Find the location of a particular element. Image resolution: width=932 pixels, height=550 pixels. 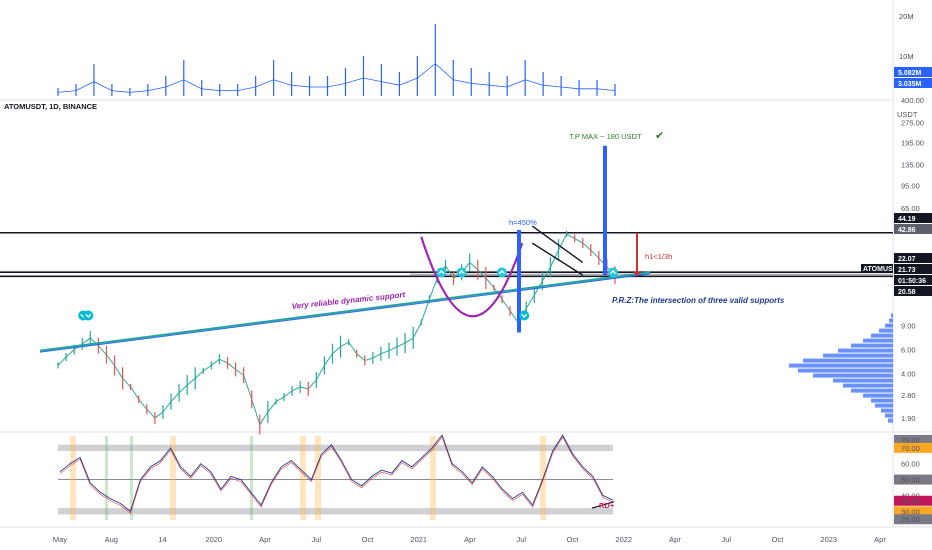

price-tick-label: 275.00 is located at coordinates (912, 122).